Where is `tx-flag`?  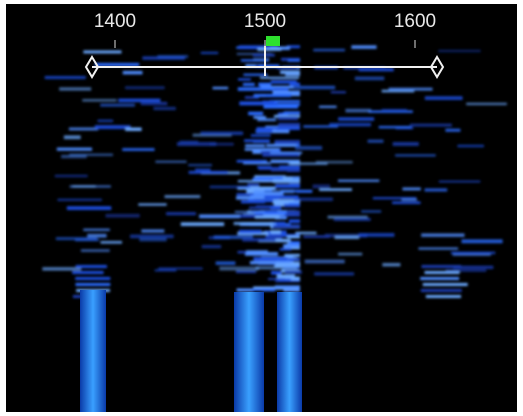
tx-flag is located at coordinates (273, 41).